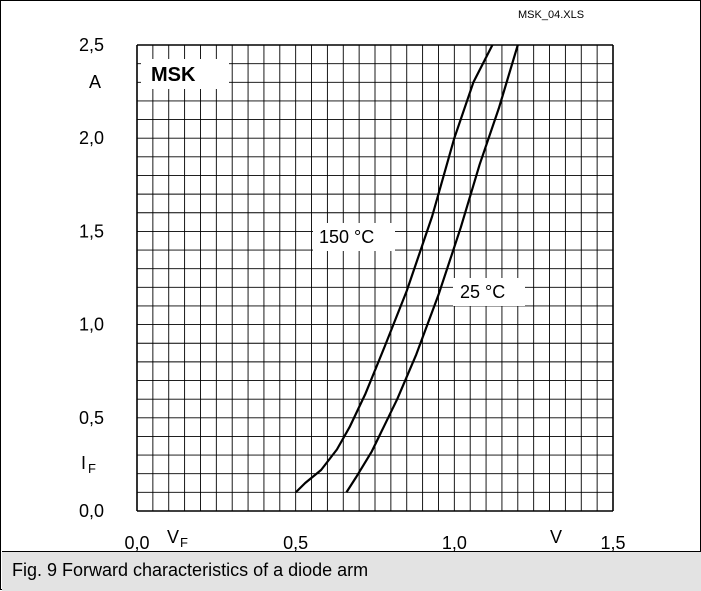 The height and width of the screenshot is (591, 701). Describe the element at coordinates (91, 325) in the screenshot. I see `y-tick-label: 1,0` at that location.